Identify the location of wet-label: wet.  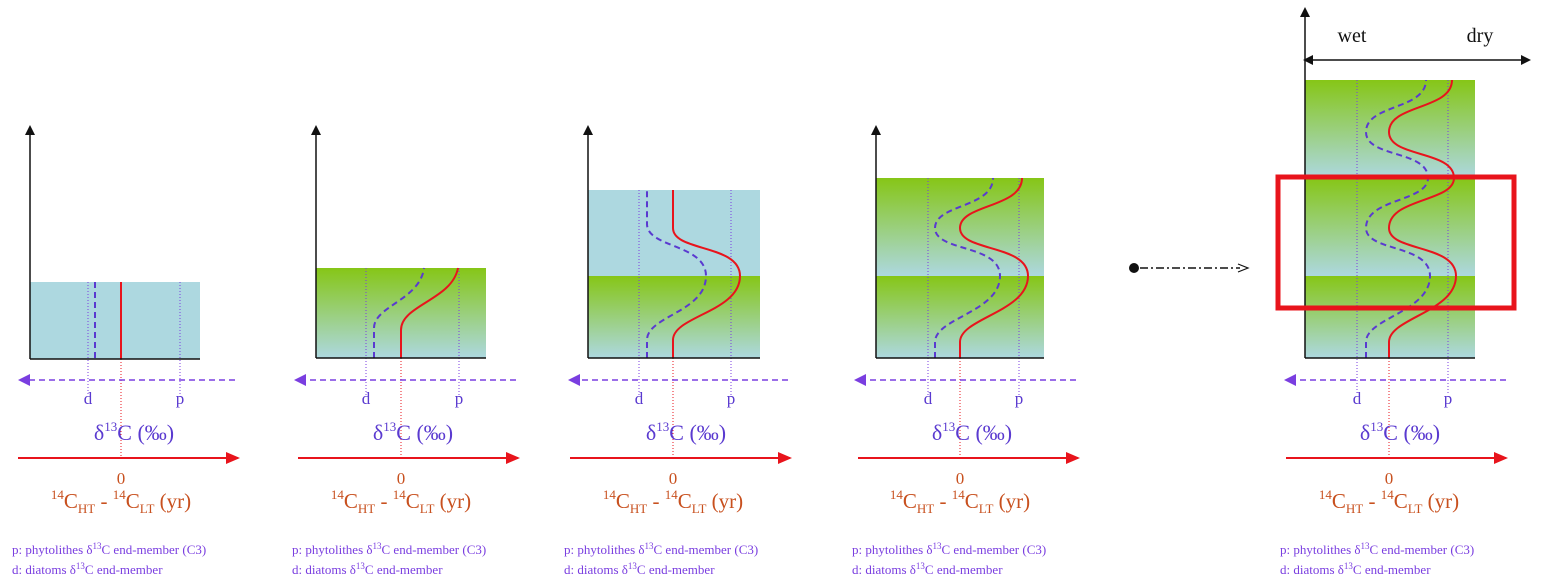
(1352, 36).